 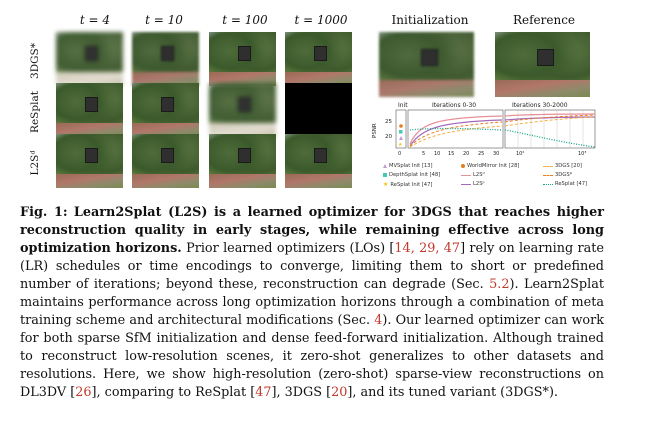 I want to click on legend-item-mvsplat: MVSplat Init [13], so click(x=408, y=166).